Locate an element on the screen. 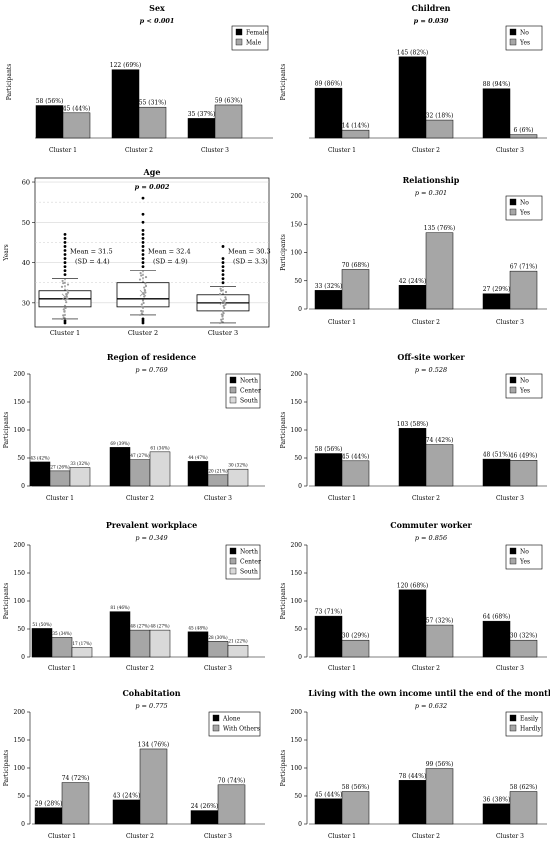 Image resolution: width=550 pixels, height=846 pixels. data-label: 81 (46%) is located at coordinates (120, 607).